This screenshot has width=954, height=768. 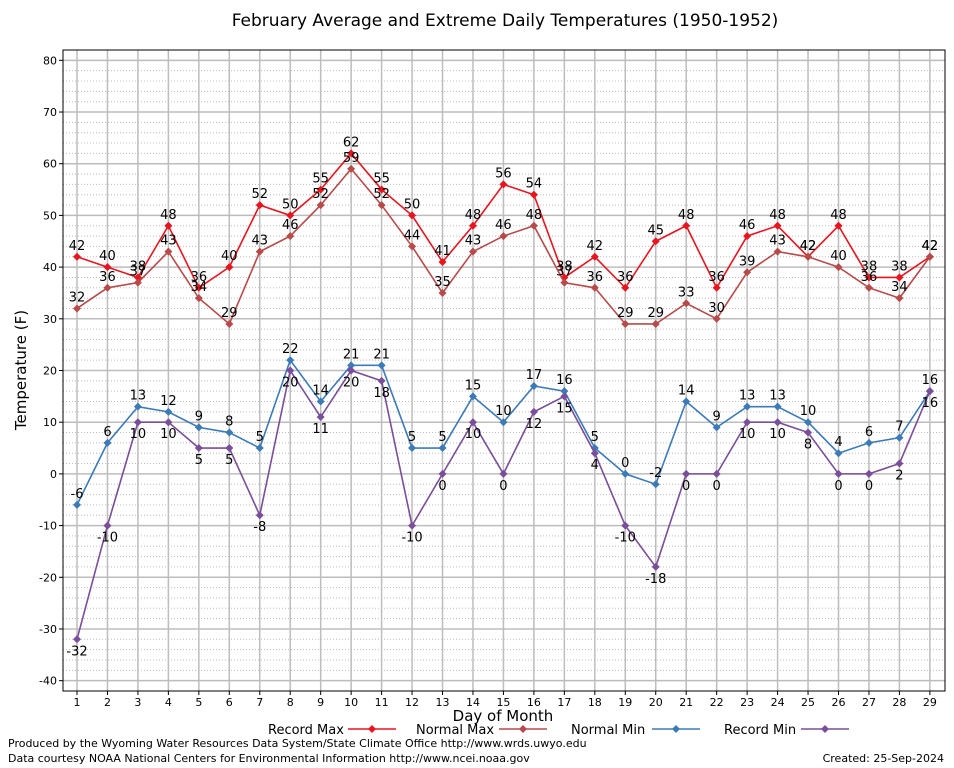 What do you see at coordinates (564, 272) in the screenshot?
I see `data-label: 37` at bounding box center [564, 272].